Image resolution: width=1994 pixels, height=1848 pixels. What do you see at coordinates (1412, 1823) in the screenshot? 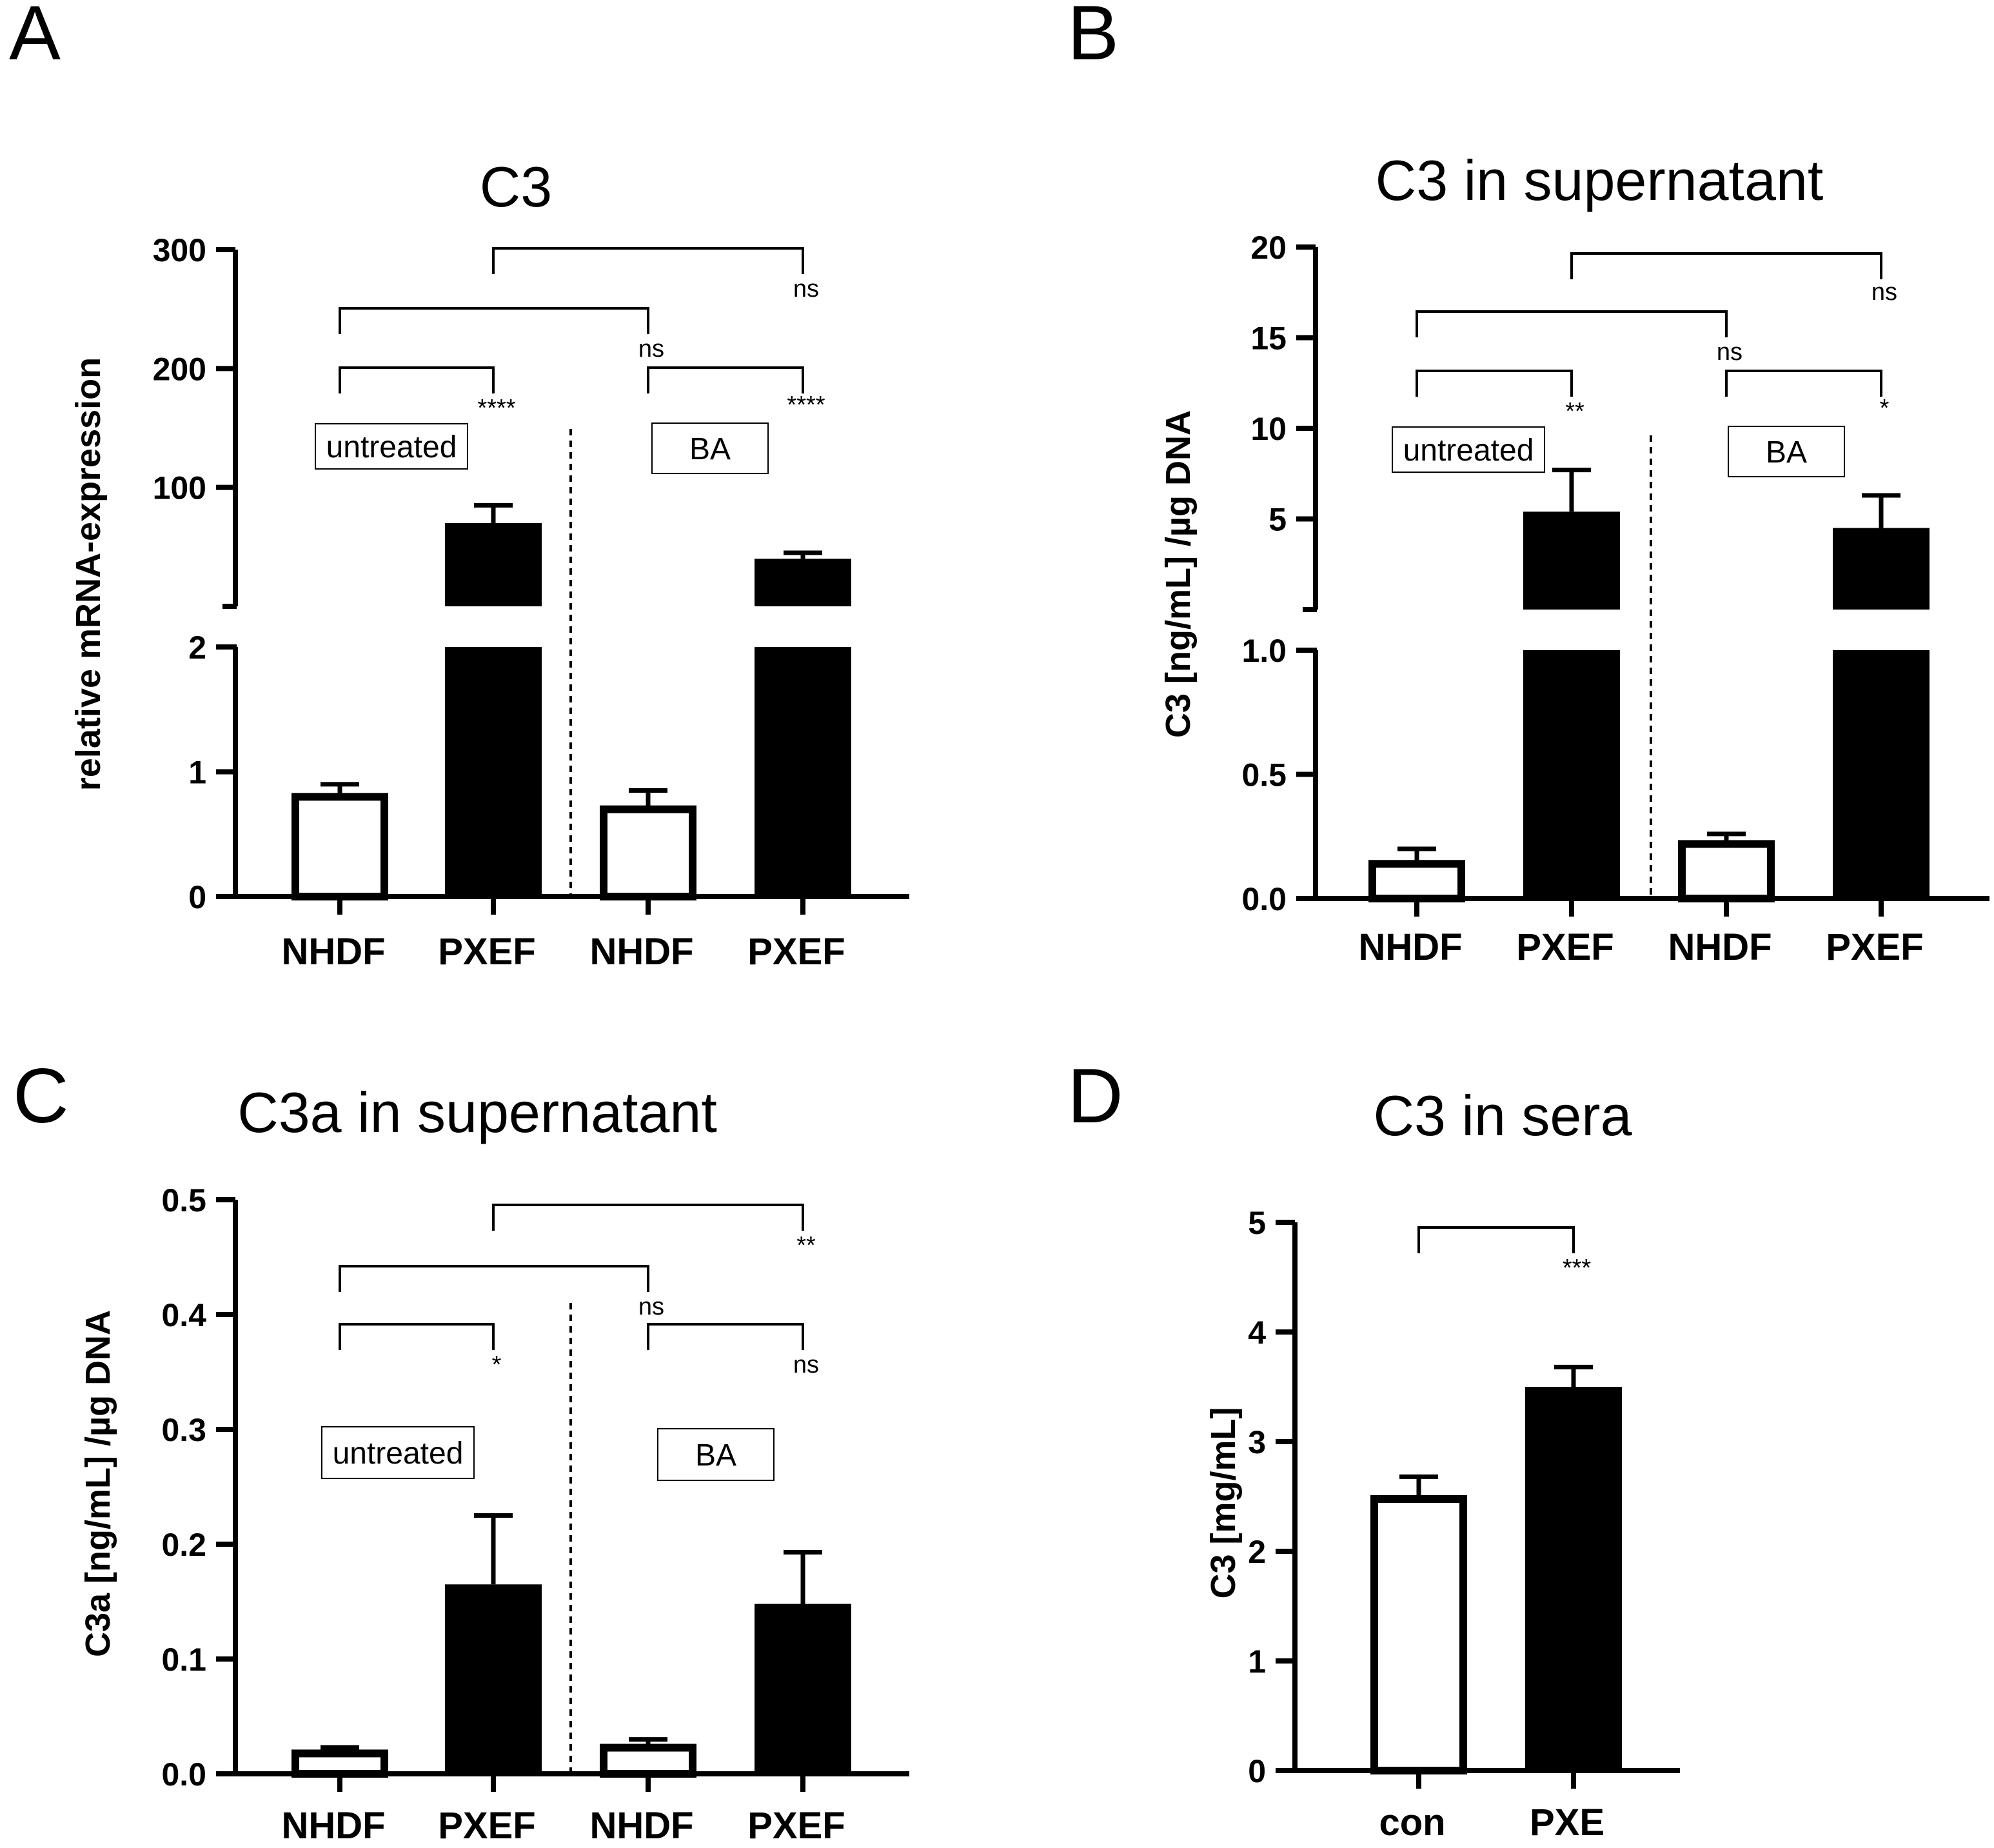
I see `x-tick-label: con` at bounding box center [1412, 1823].